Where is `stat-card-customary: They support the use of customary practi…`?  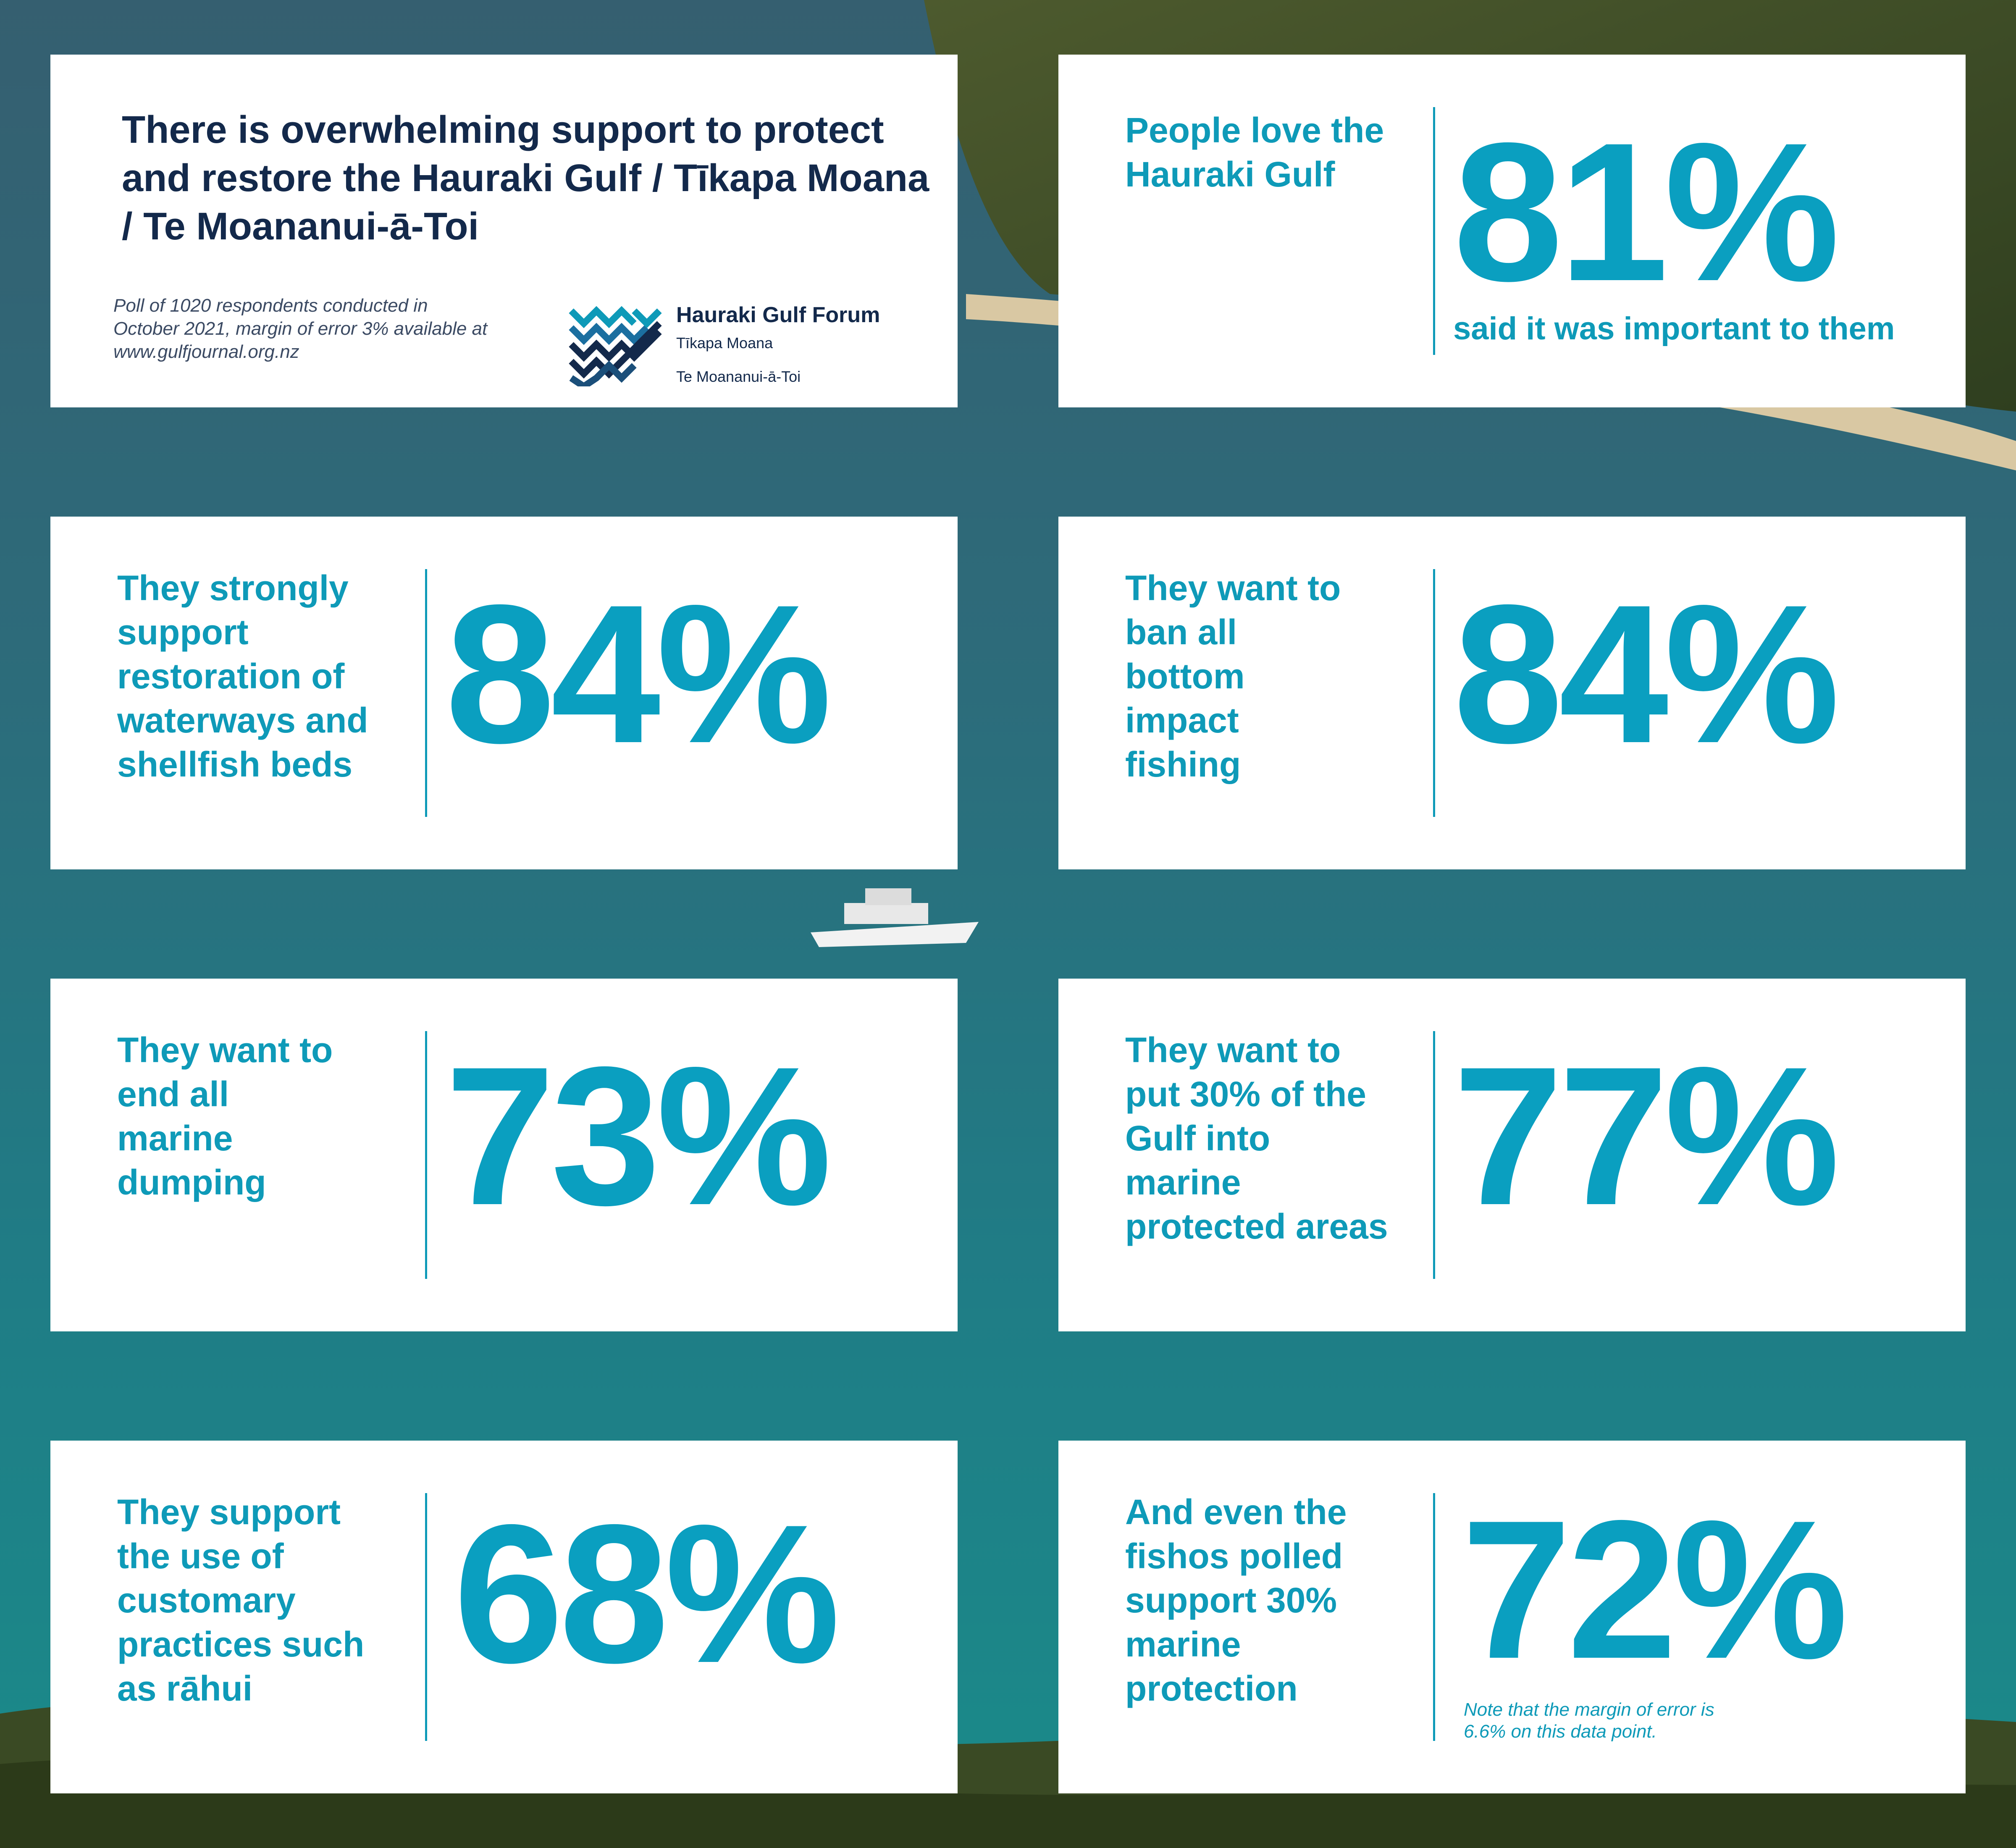
stat-card-customary: They support the use of customary practi… is located at coordinates (504, 1617).